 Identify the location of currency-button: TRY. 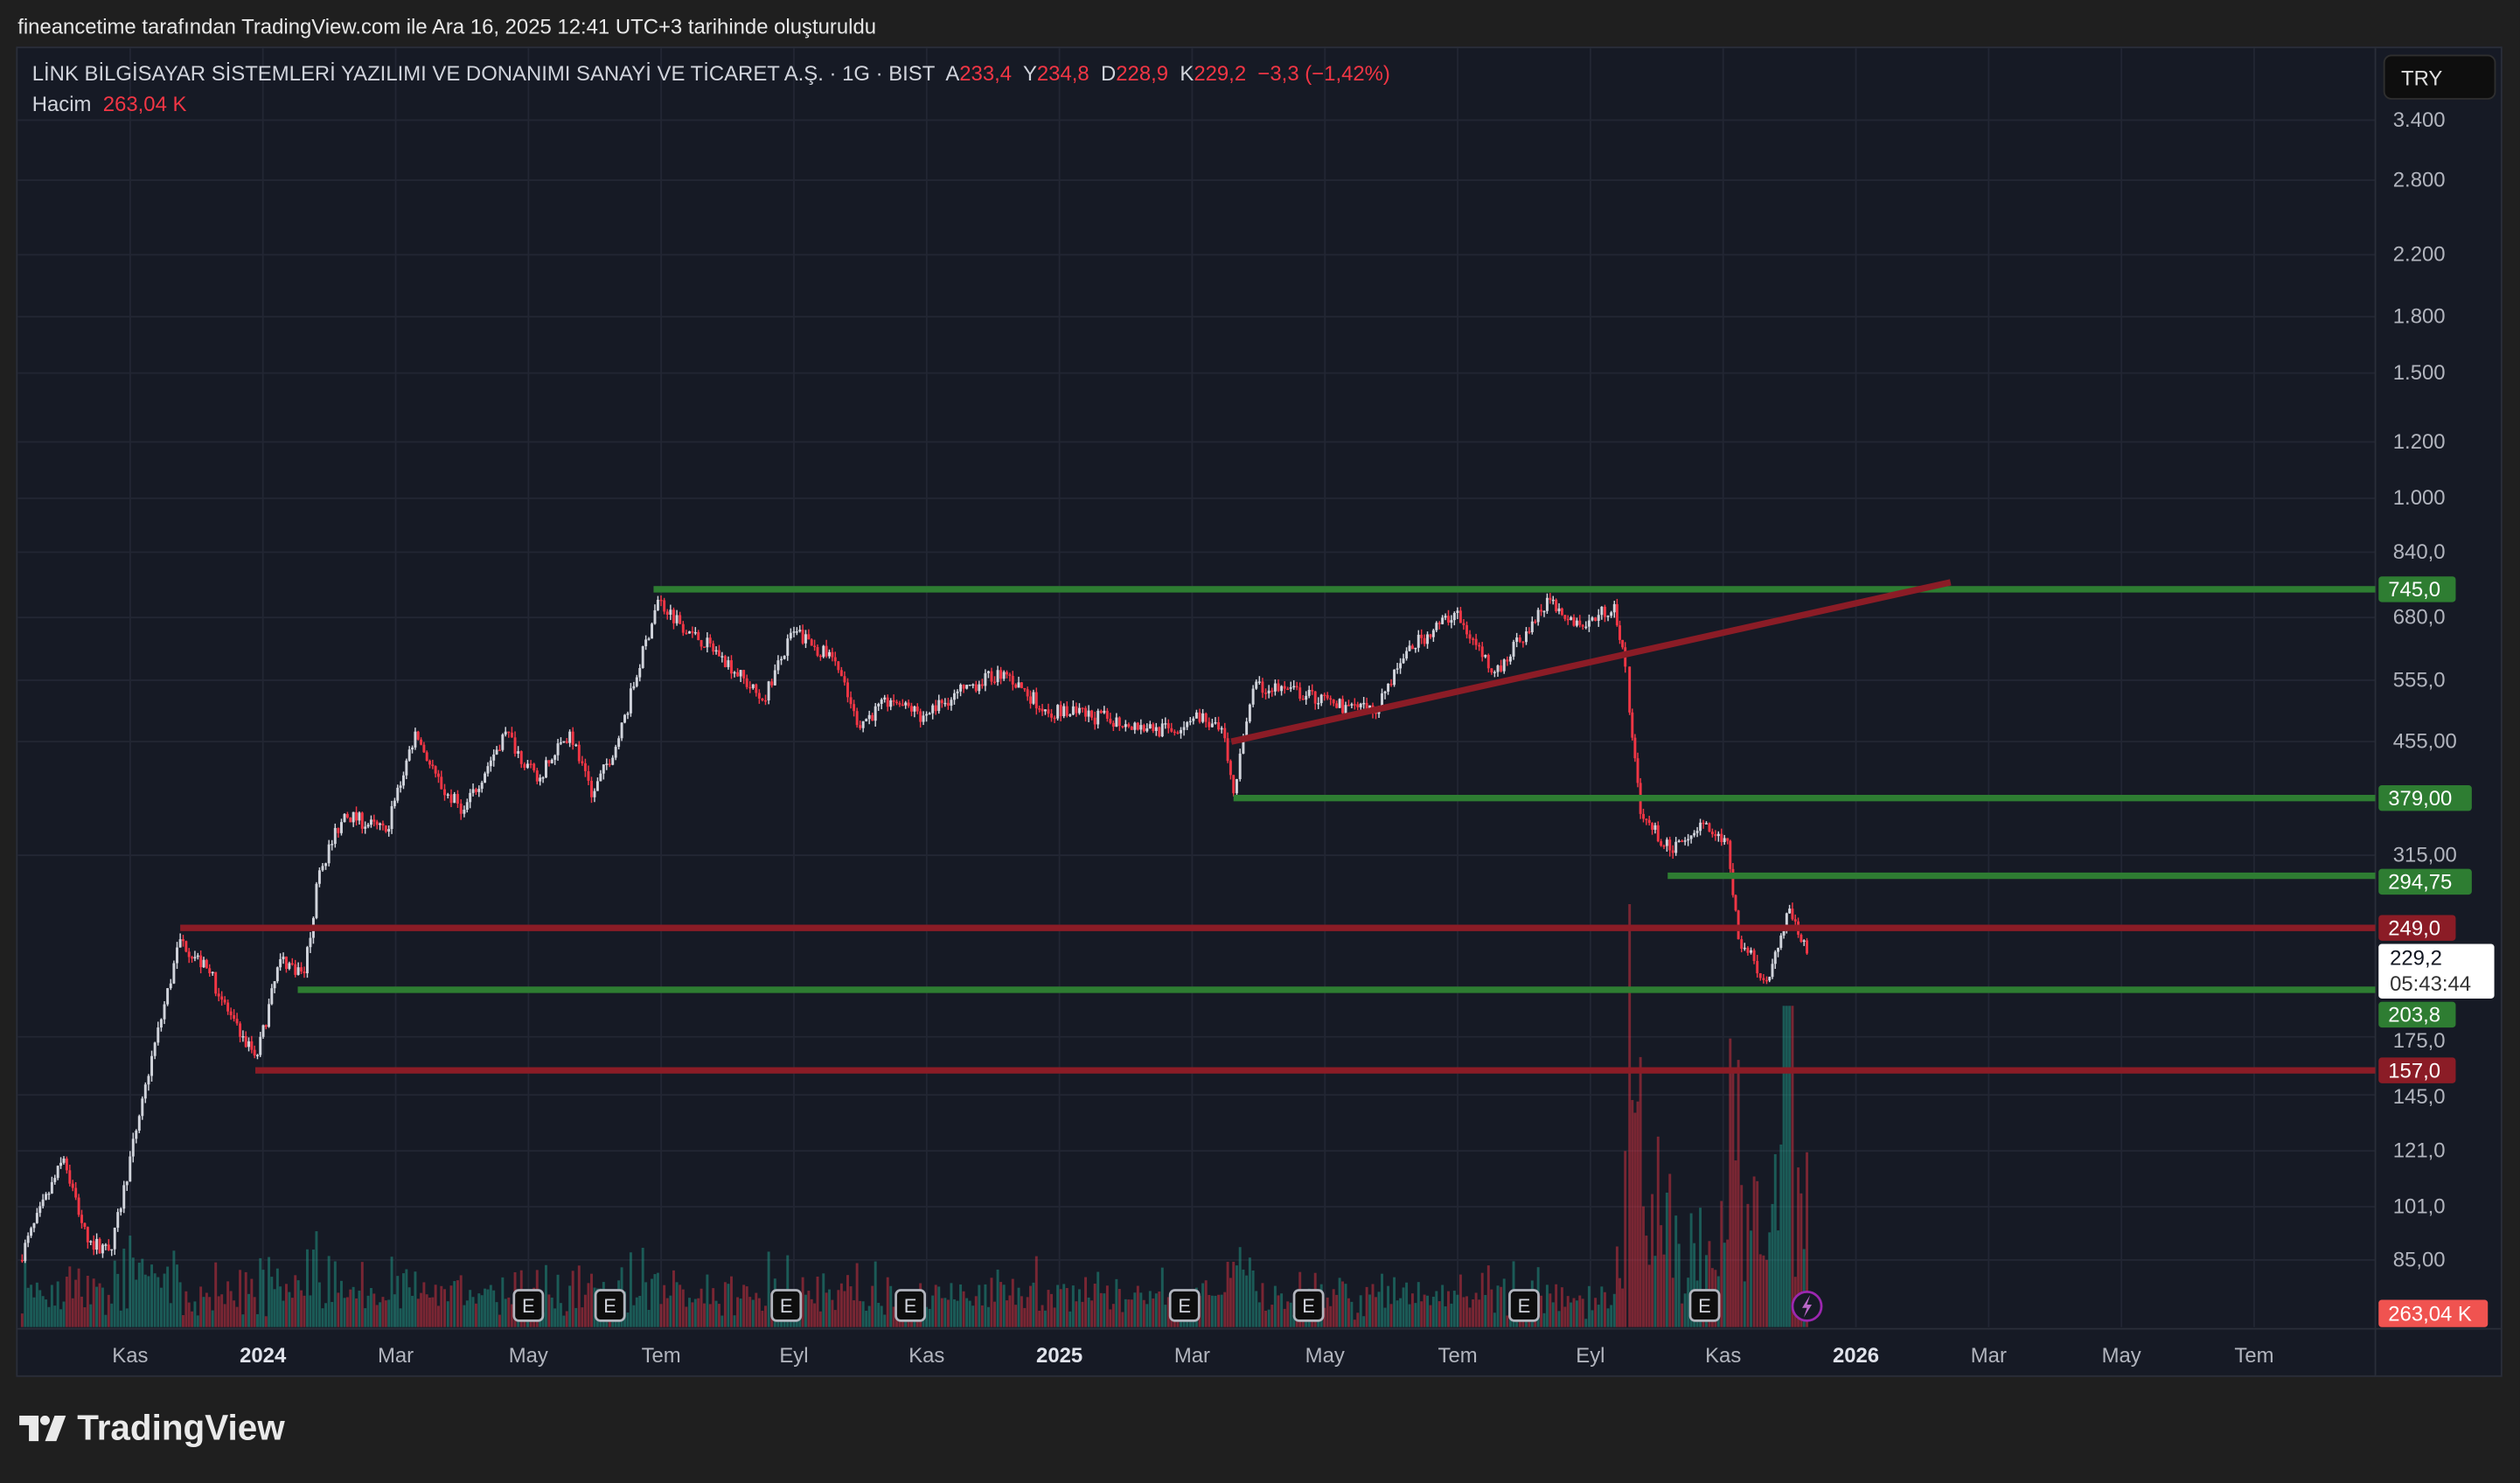
(2439, 77).